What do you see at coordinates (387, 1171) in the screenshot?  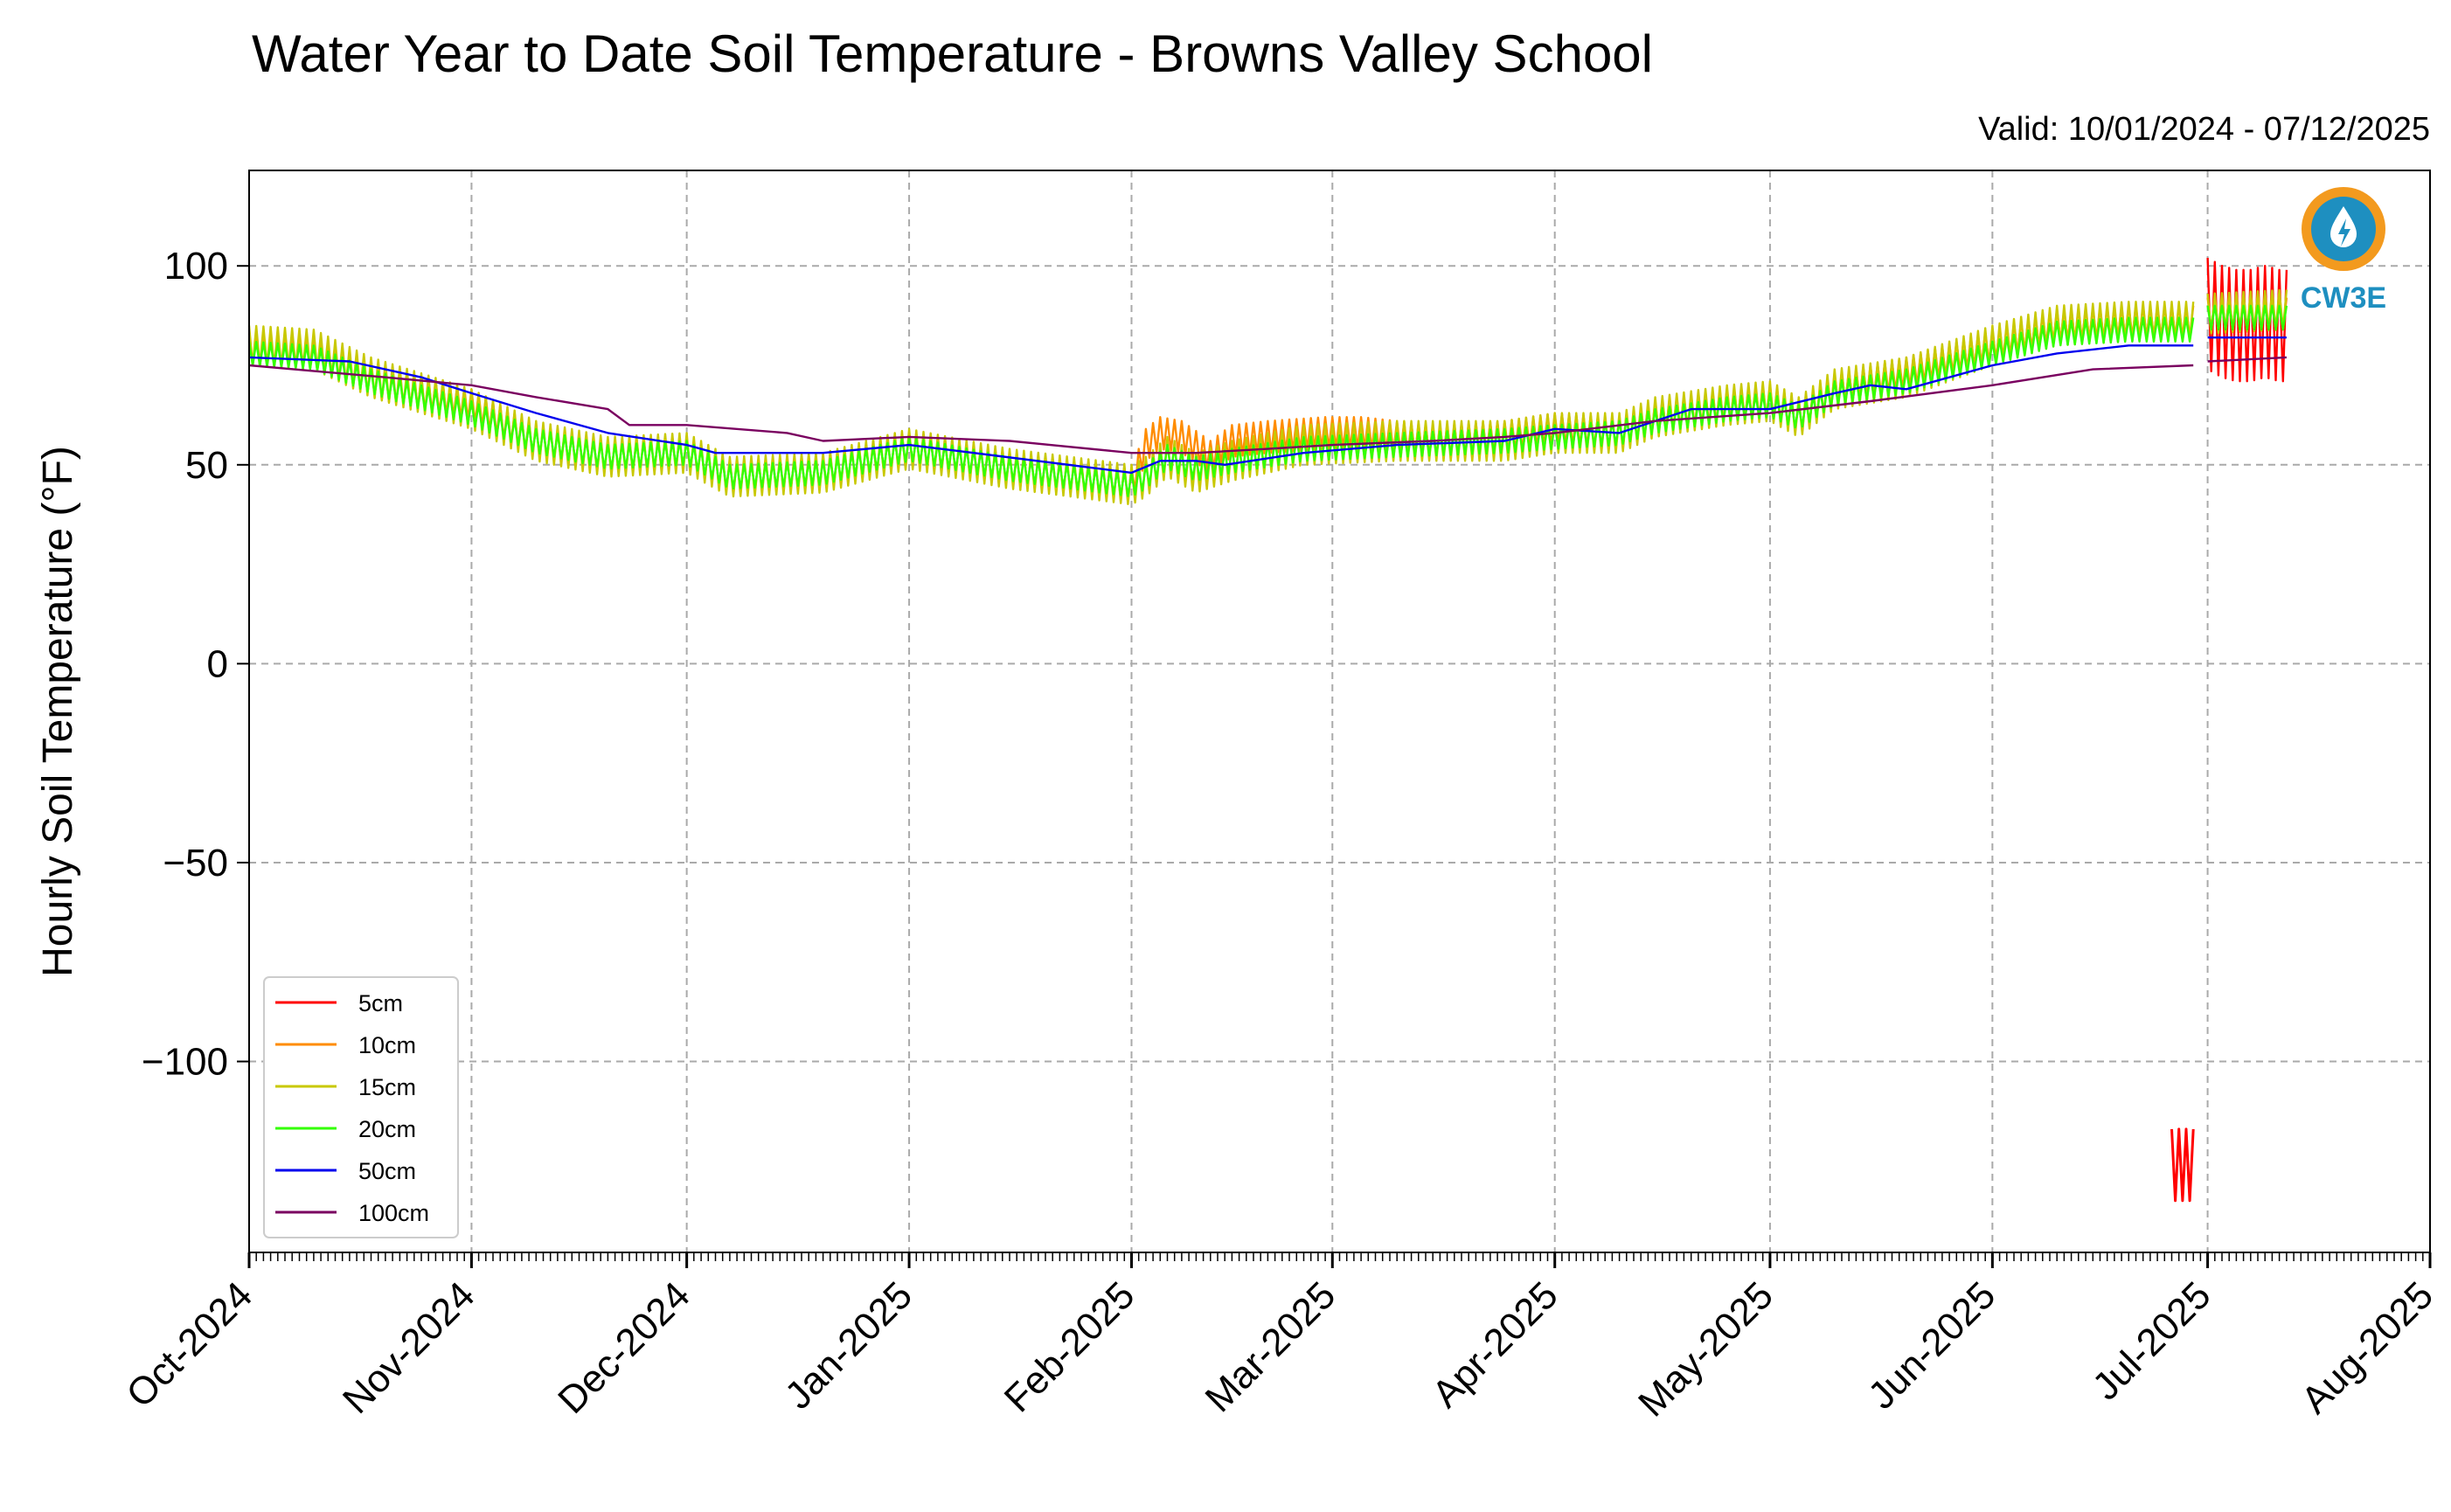 I see `legend-label-50cm: 50cm` at bounding box center [387, 1171].